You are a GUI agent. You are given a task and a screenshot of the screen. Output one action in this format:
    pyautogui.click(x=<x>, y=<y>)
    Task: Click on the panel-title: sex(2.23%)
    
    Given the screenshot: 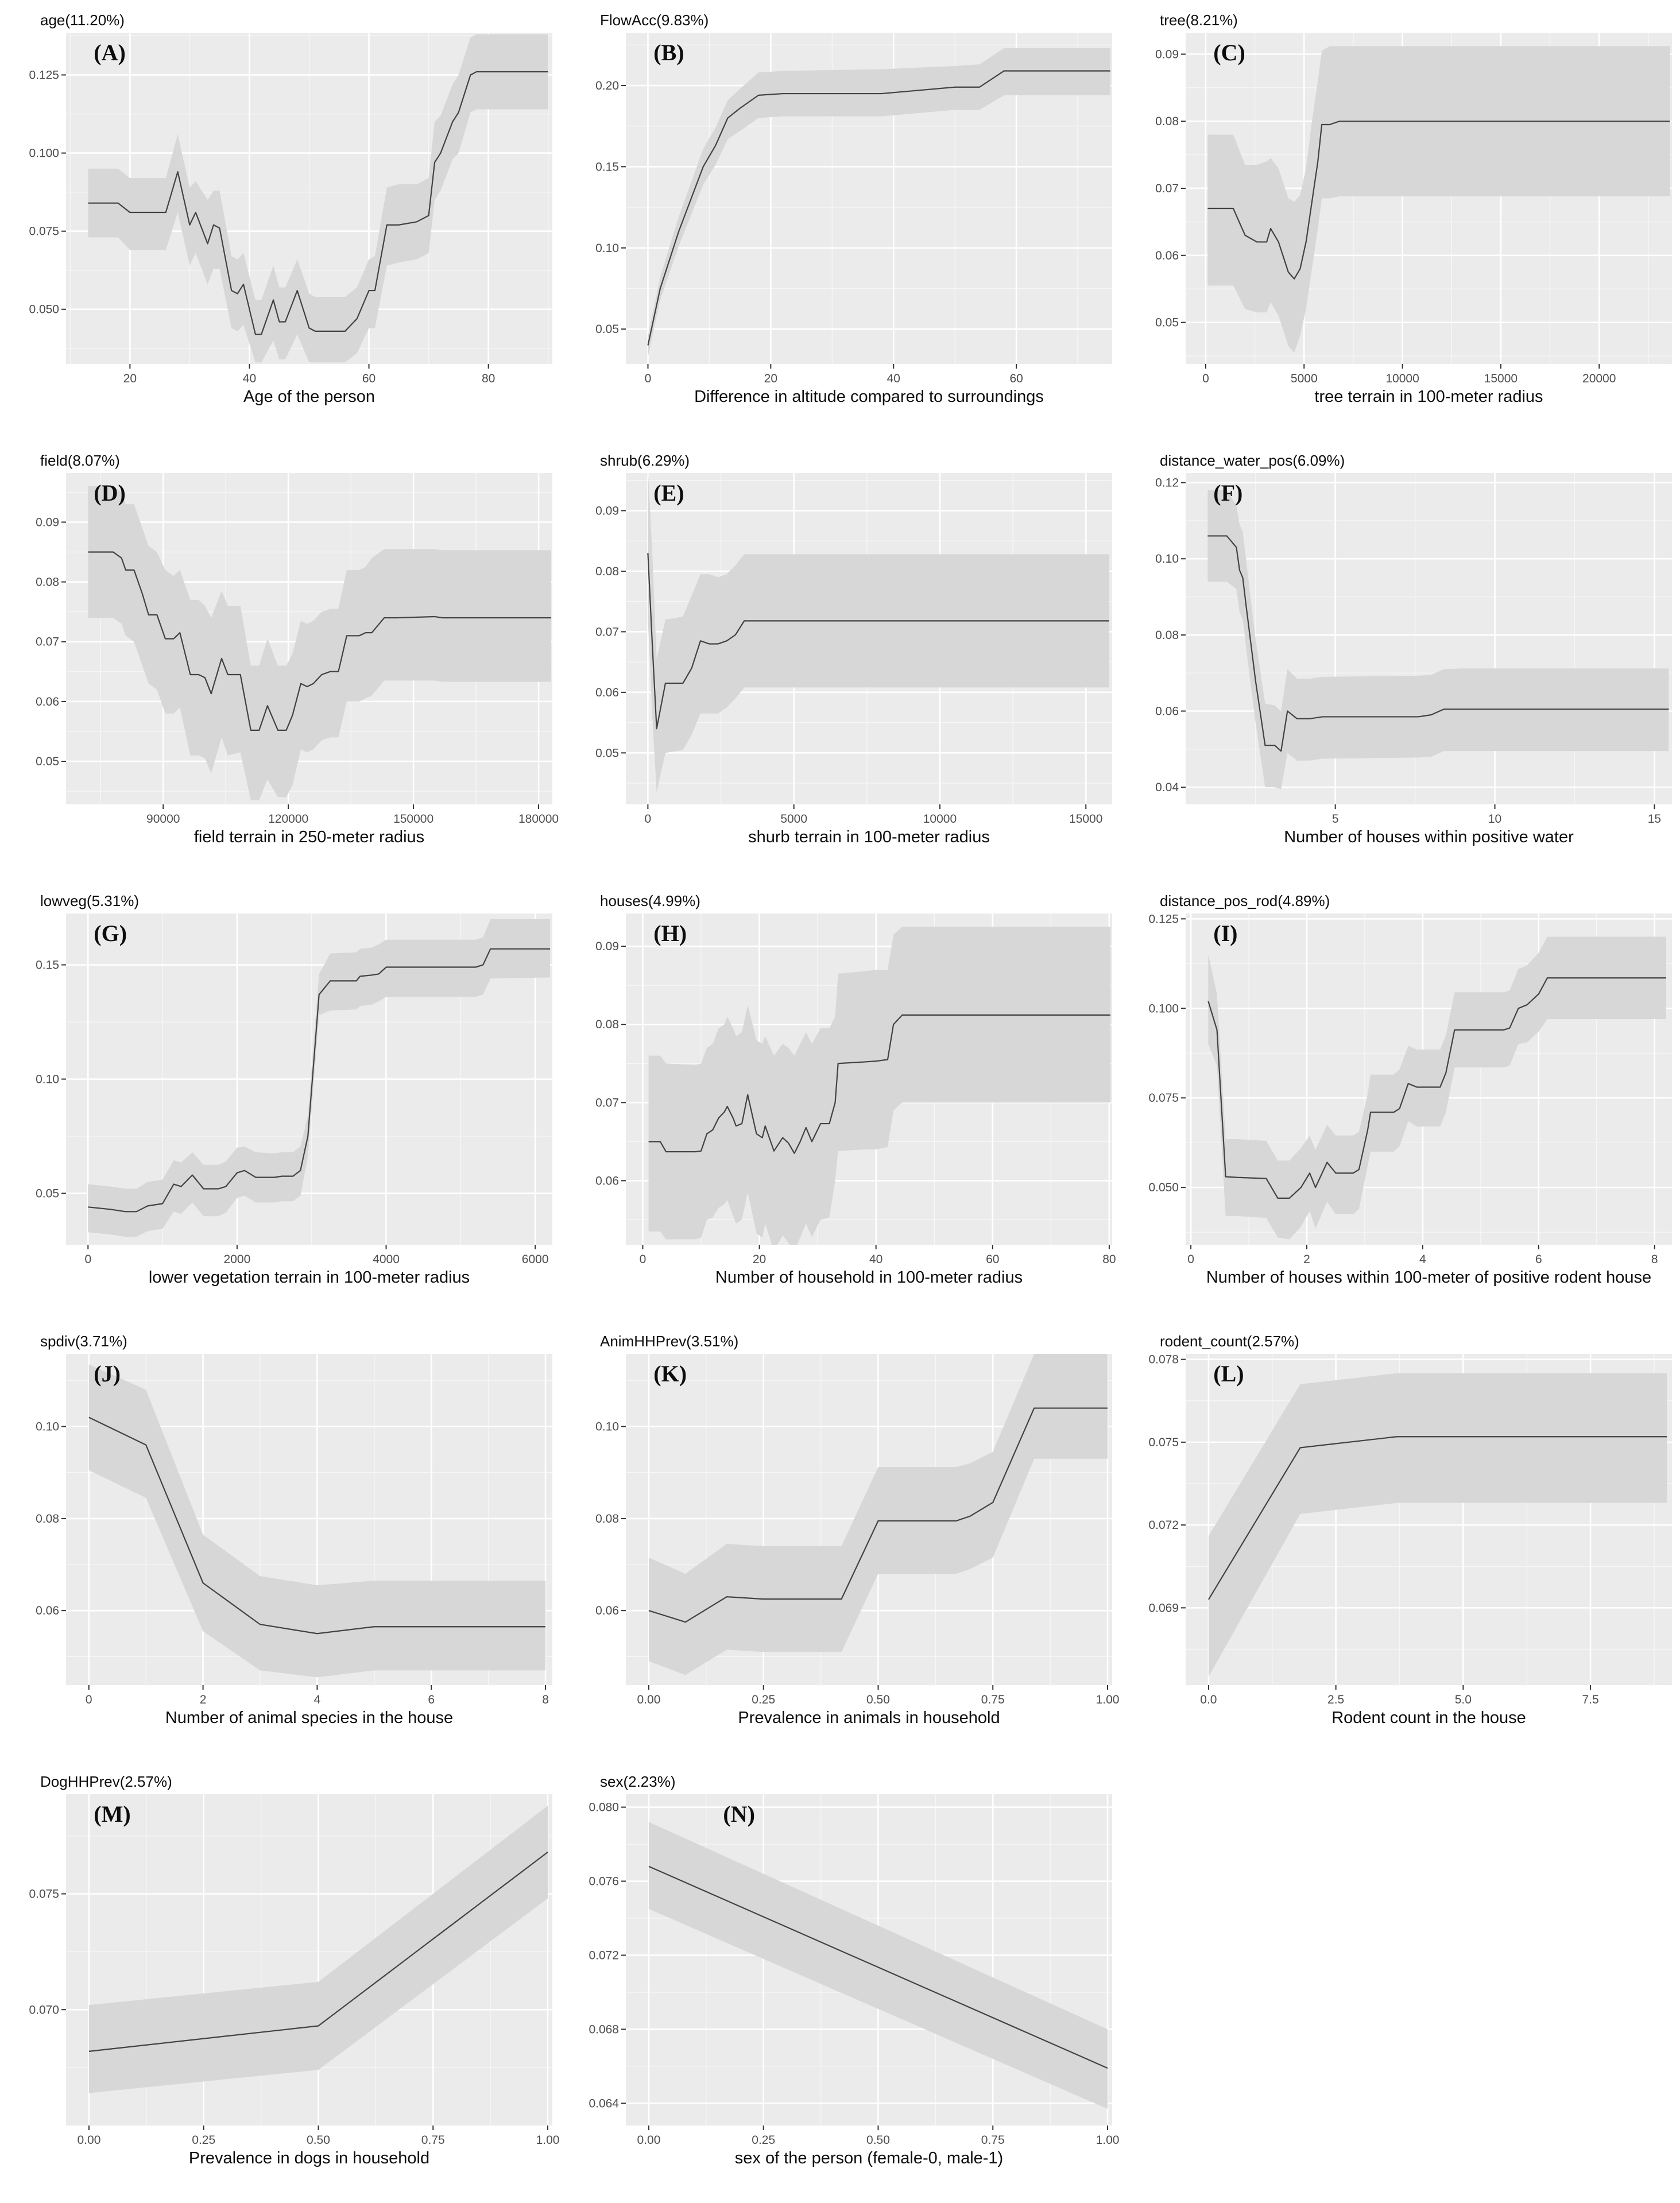 What is the action you would take?
    pyautogui.click(x=638, y=1781)
    